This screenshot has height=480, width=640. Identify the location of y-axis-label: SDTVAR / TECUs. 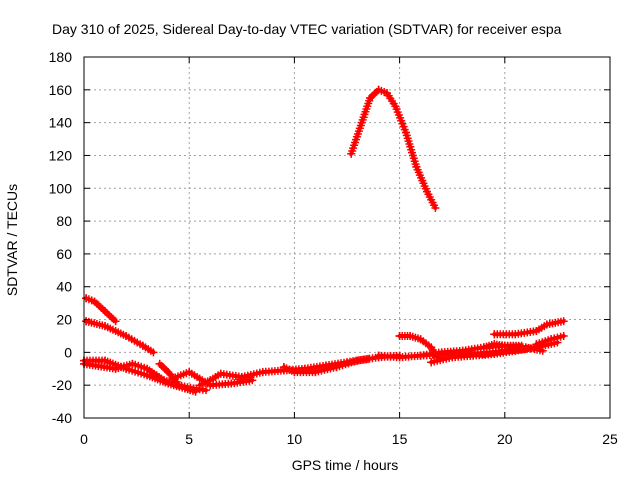
(12, 240).